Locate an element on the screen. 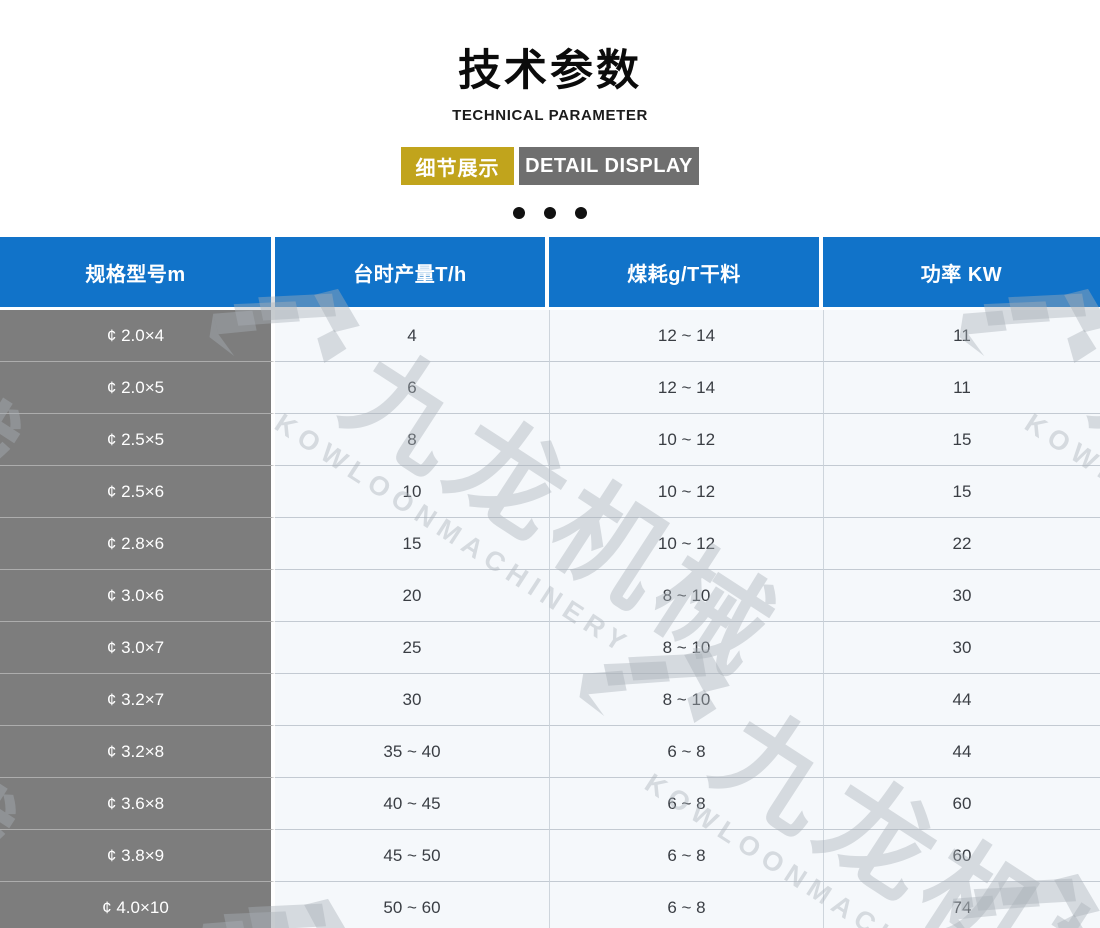  dots-separator is located at coordinates (550, 213).